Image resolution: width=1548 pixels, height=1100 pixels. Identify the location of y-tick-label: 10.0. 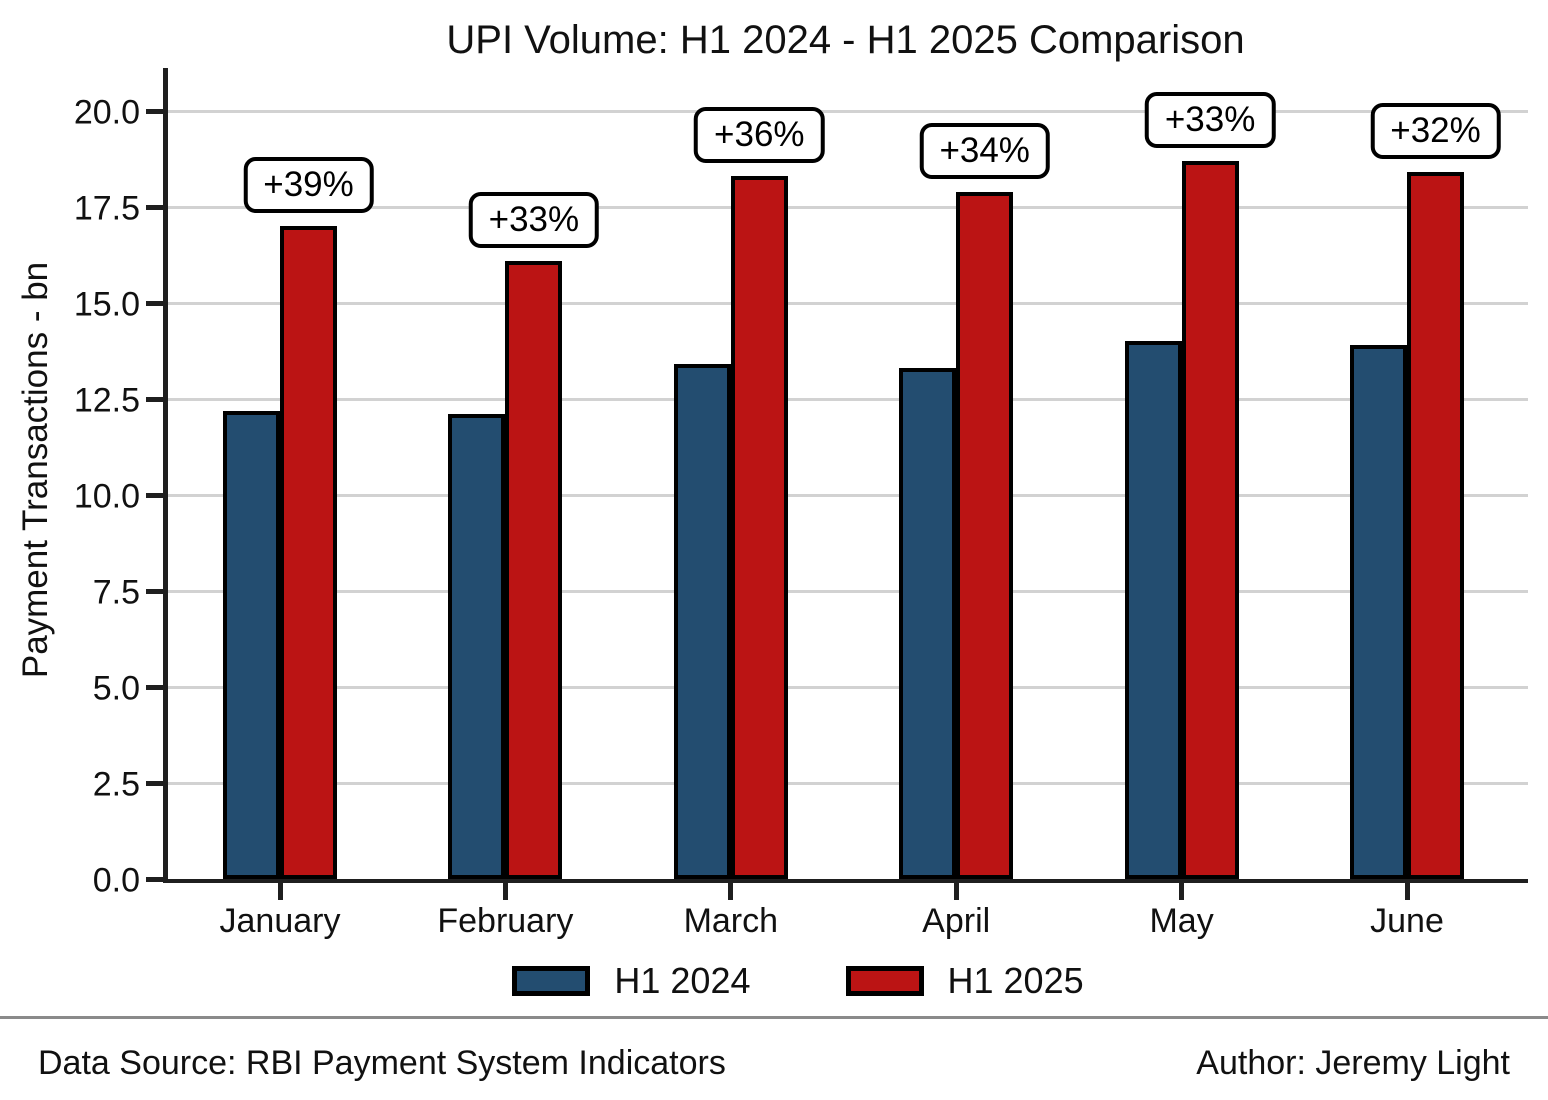
(106, 496).